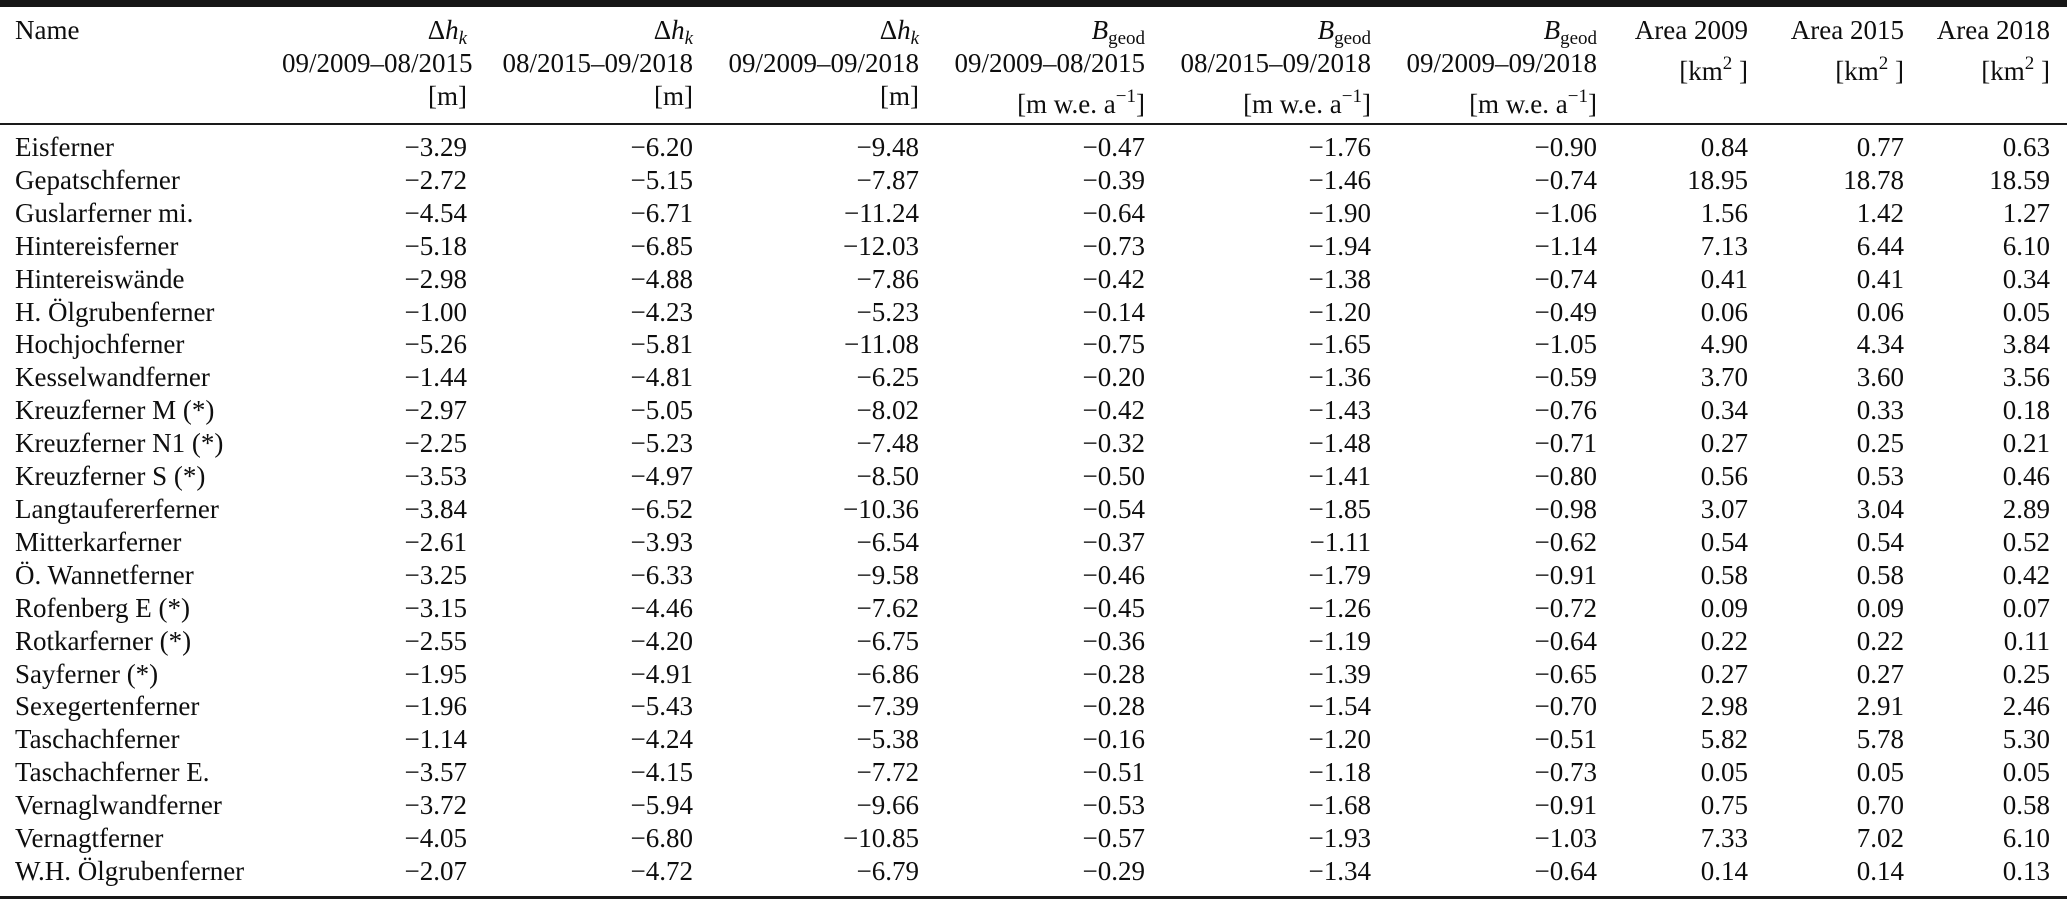  What do you see at coordinates (1724, 574) in the screenshot?
I see `value-cell-7: 0.58` at bounding box center [1724, 574].